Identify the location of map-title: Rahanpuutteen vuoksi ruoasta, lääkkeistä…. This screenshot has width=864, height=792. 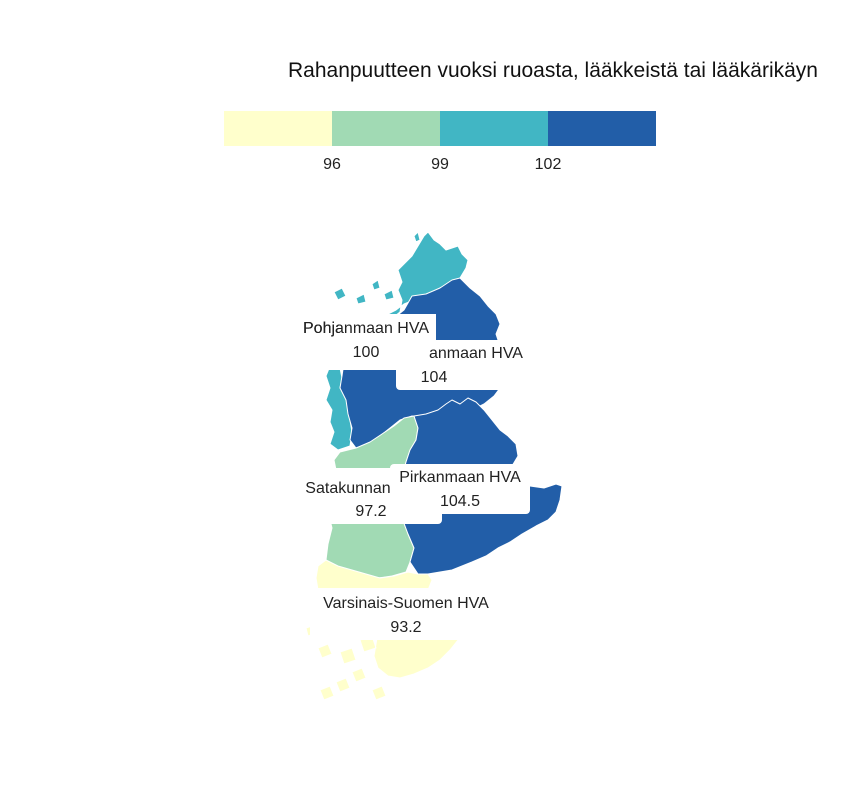
(553, 70).